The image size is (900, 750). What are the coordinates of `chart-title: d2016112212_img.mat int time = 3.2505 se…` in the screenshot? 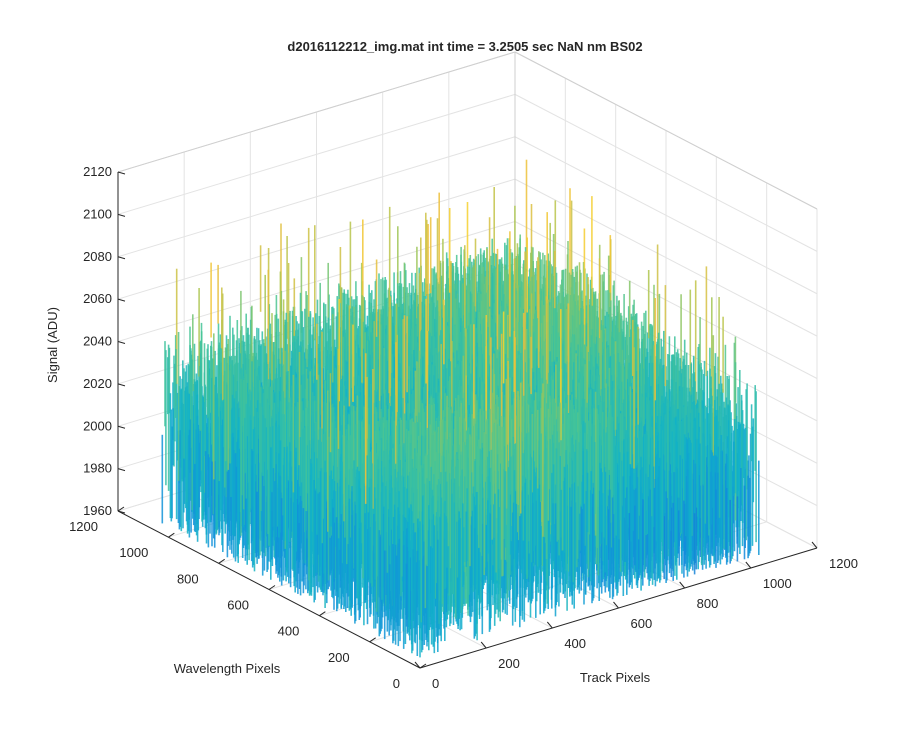 It's located at (464, 46).